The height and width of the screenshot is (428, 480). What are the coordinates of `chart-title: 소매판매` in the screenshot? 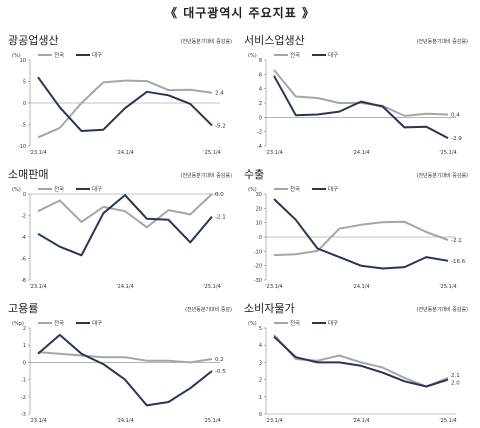 It's located at (28, 174).